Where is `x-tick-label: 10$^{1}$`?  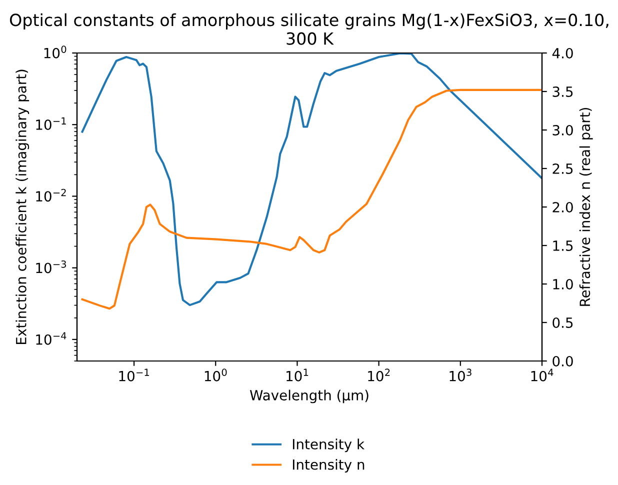 x-tick-label: 10$^{1}$ is located at coordinates (297, 375).